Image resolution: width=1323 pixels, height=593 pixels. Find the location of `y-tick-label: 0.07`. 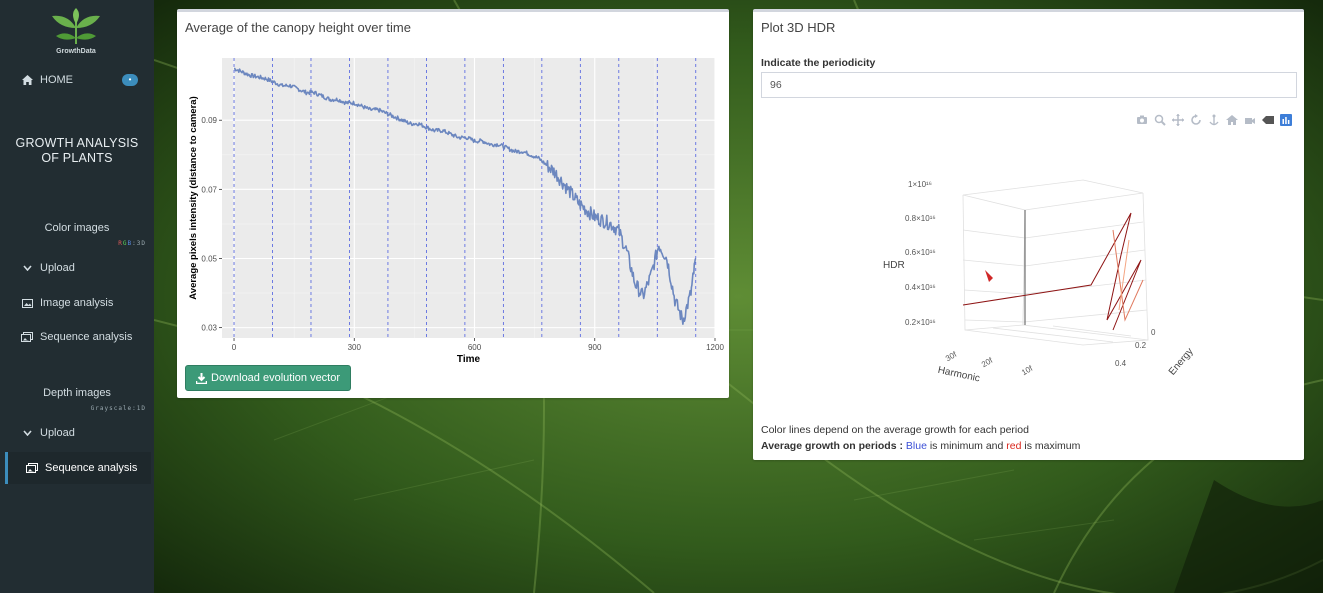

y-tick-label: 0.07 is located at coordinates (209, 189).